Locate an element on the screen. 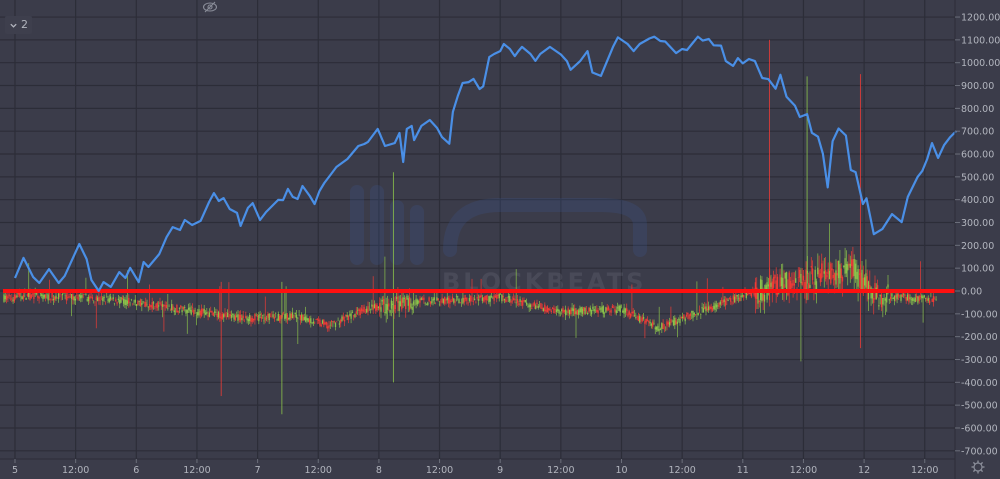 Image resolution: width=1000 pixels, height=479 pixels. price-axis-label: -500.00 is located at coordinates (979, 406).